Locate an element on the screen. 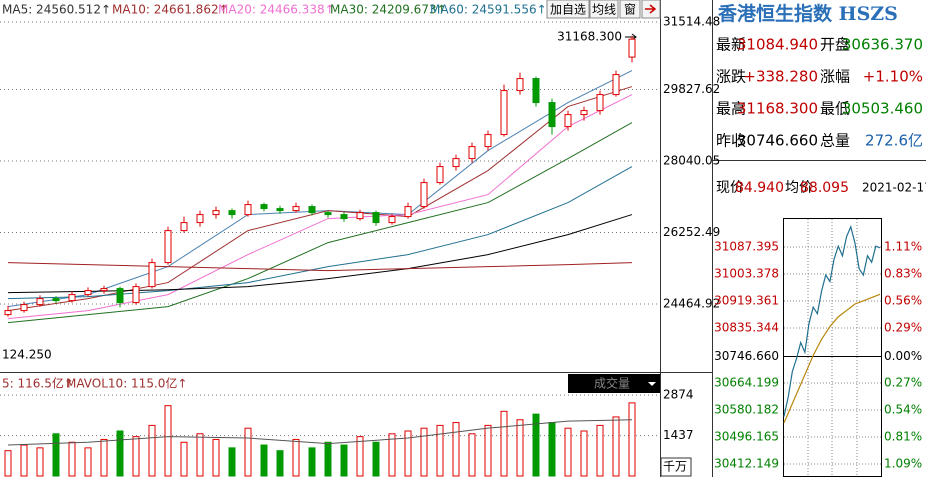  toolbar-button-label: 加自选 is located at coordinates (568, 10).